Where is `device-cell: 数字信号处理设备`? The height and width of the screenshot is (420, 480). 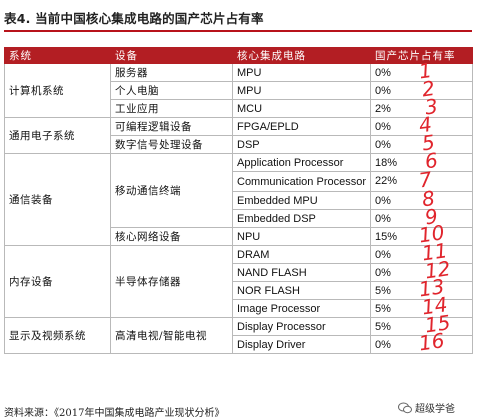
device-cell: 数字信号处理设备 is located at coordinates (171, 144).